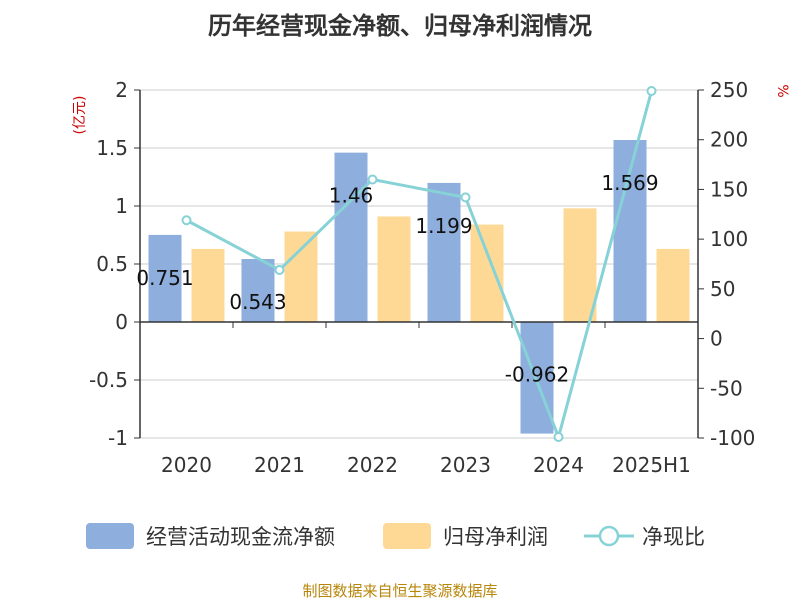  I want to click on category-label: 2025H1, so click(651, 465).